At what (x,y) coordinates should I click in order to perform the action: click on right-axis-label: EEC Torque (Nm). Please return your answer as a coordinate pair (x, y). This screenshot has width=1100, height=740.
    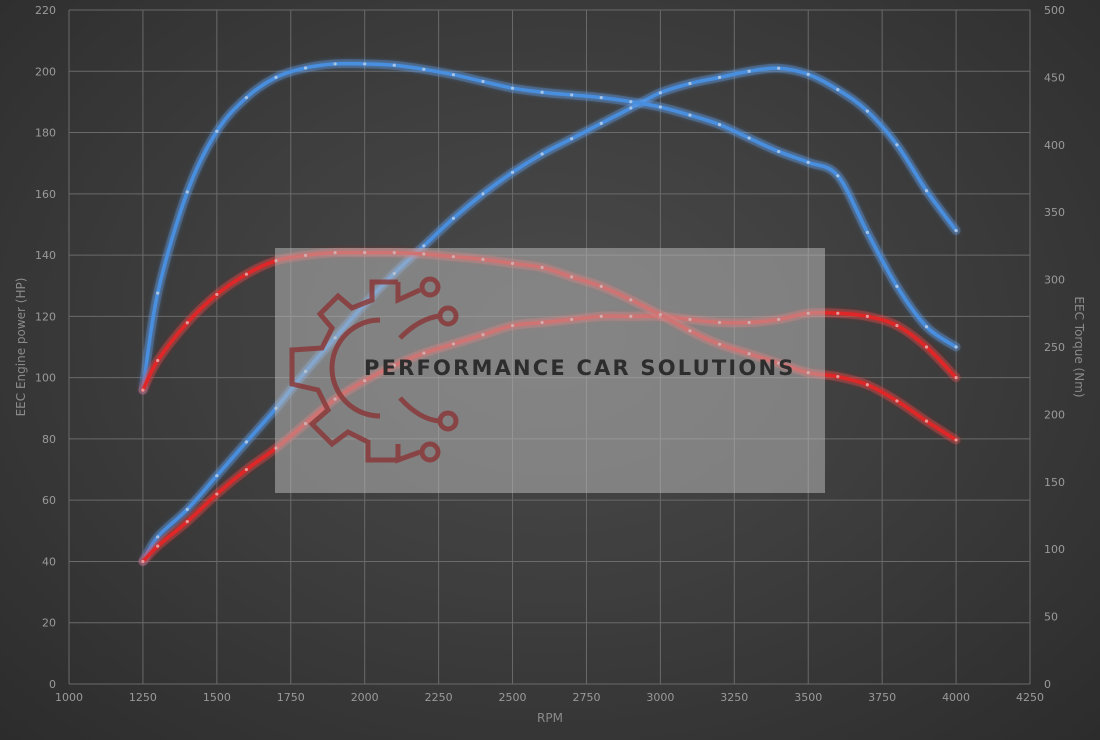
    Looking at the image, I should click on (1079, 346).